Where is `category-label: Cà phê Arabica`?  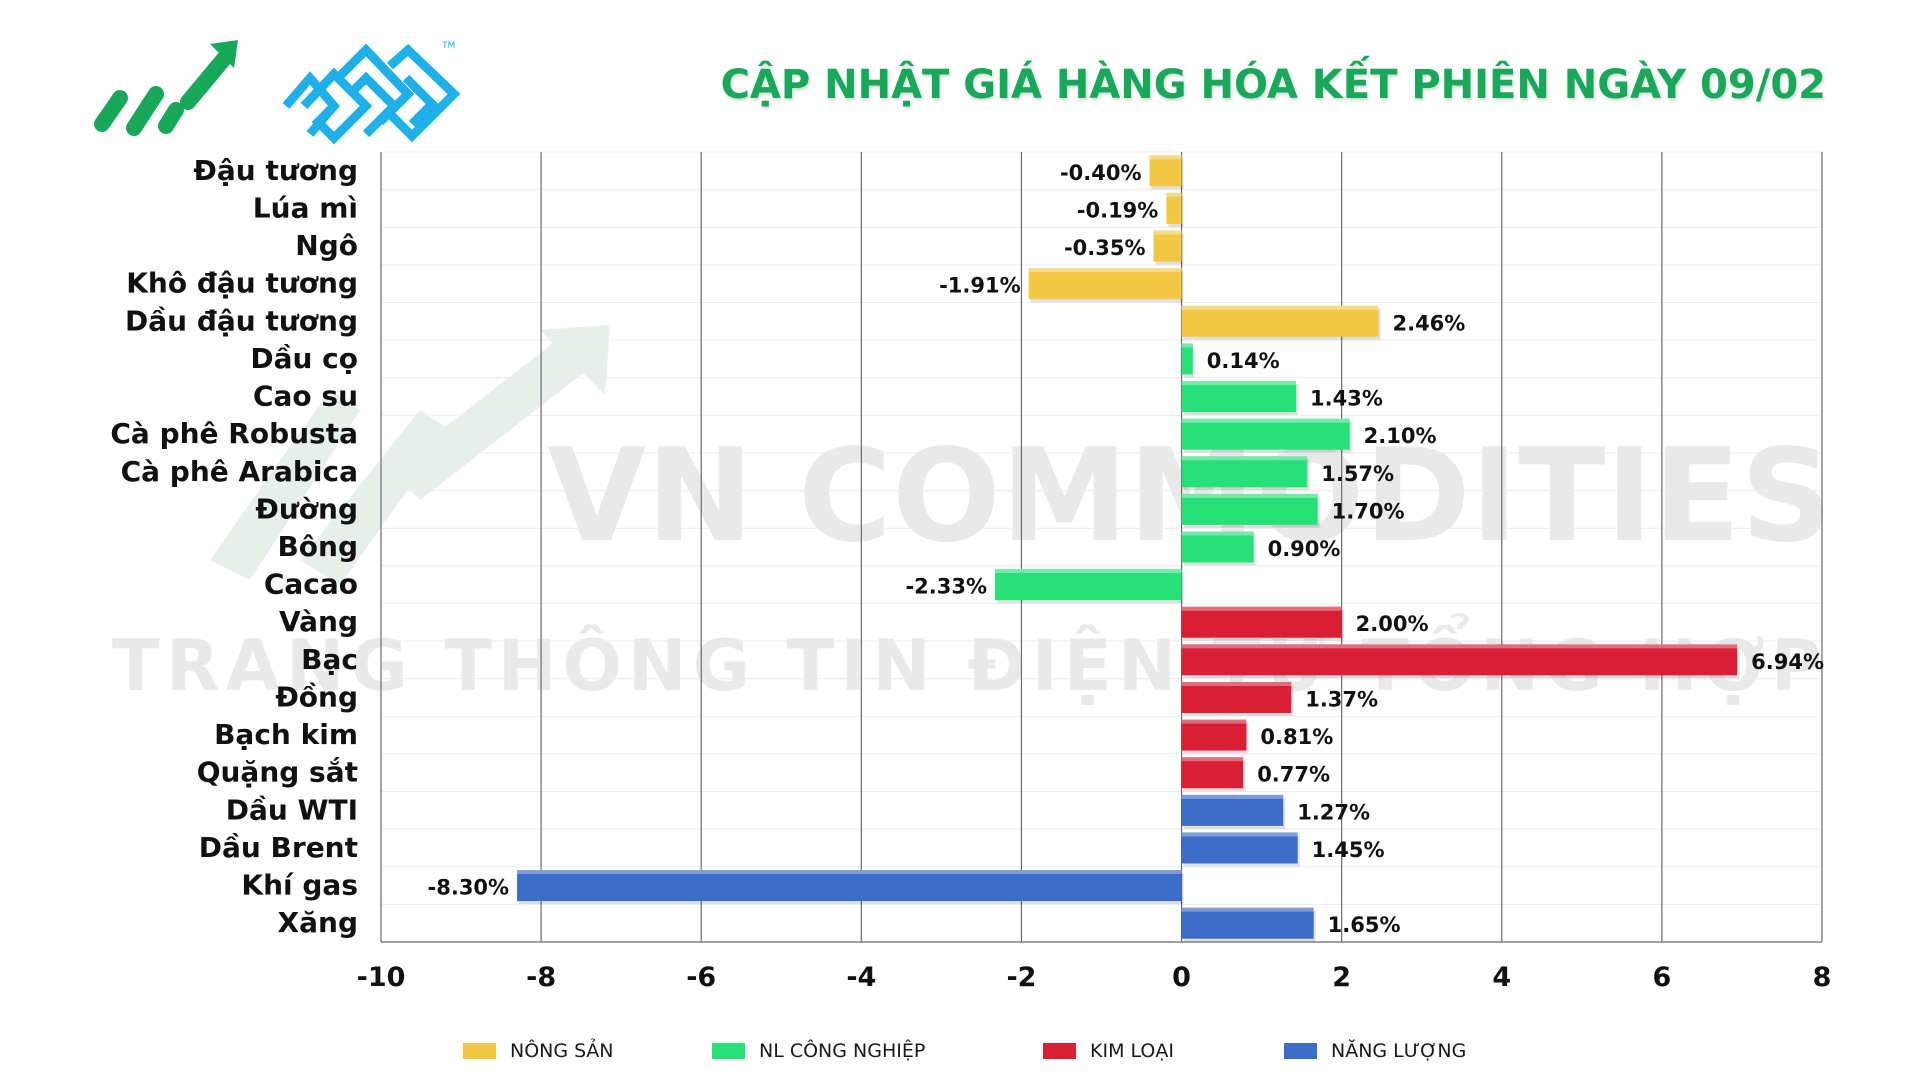 category-label: Cà phê Arabica is located at coordinates (239, 471).